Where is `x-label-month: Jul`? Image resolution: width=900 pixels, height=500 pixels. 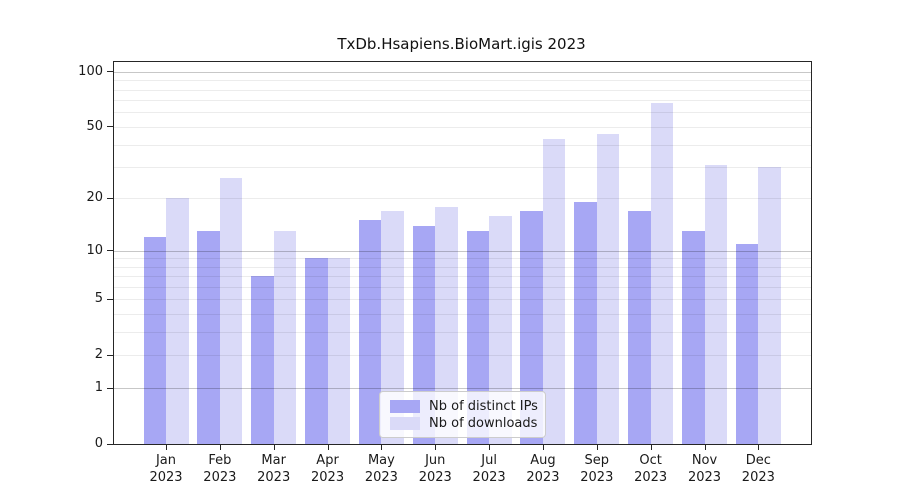 x-label-month: Jul is located at coordinates (489, 460).